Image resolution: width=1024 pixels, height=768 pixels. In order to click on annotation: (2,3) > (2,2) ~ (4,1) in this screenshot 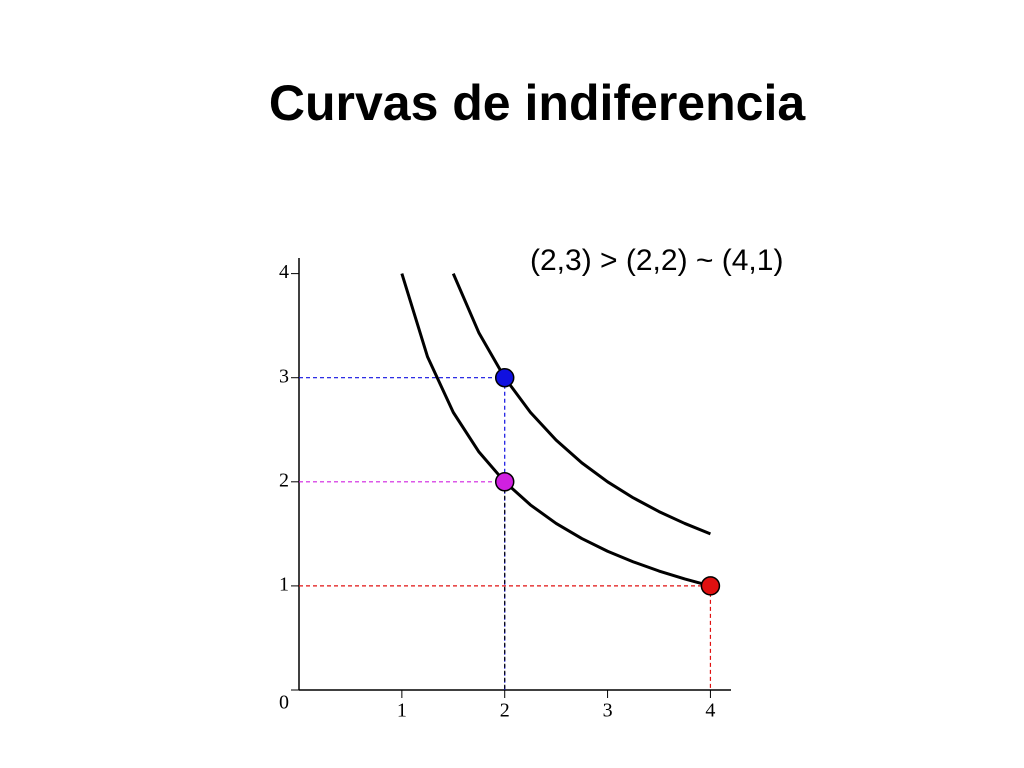, I will do `click(656, 260)`.